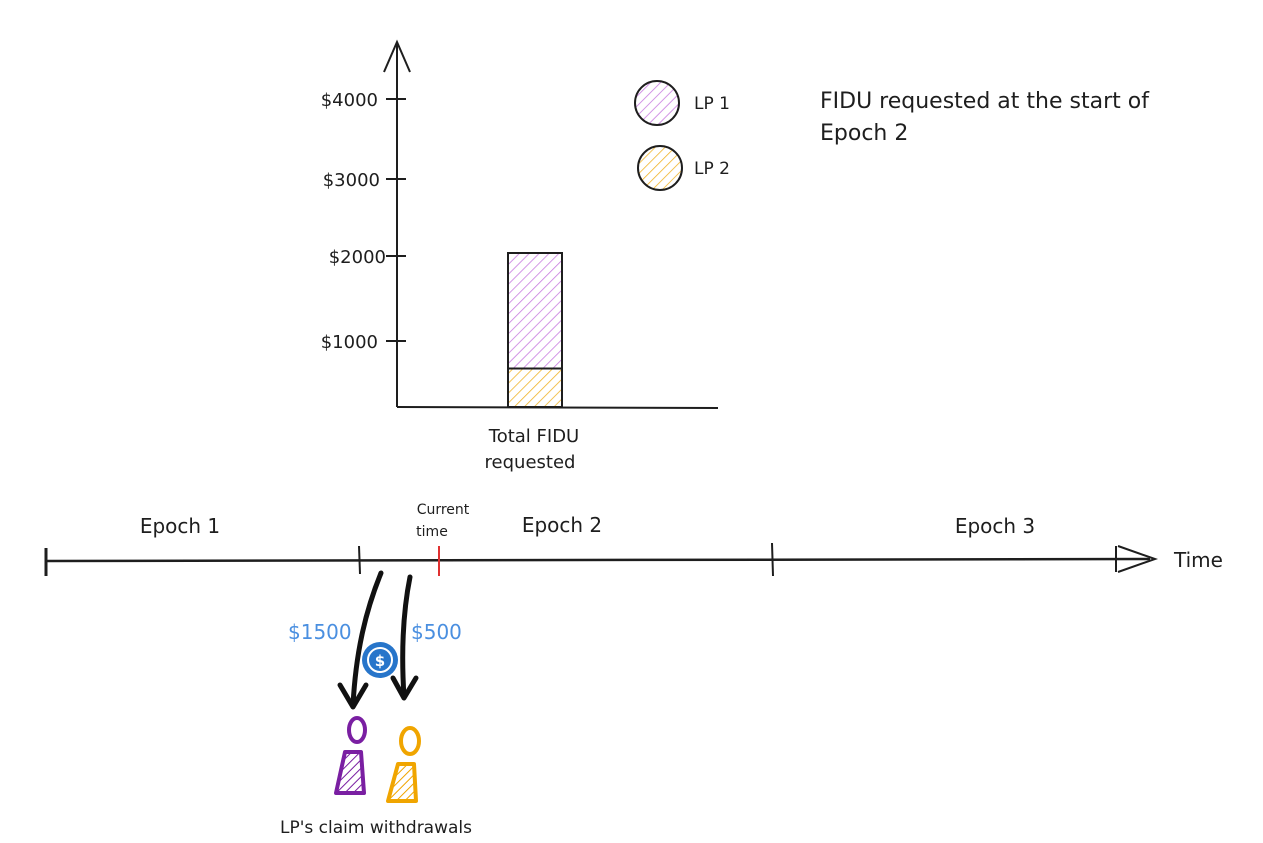 This screenshot has height=843, width=1263. I want to click on arrow-to-lp1-head, so click(353, 696).